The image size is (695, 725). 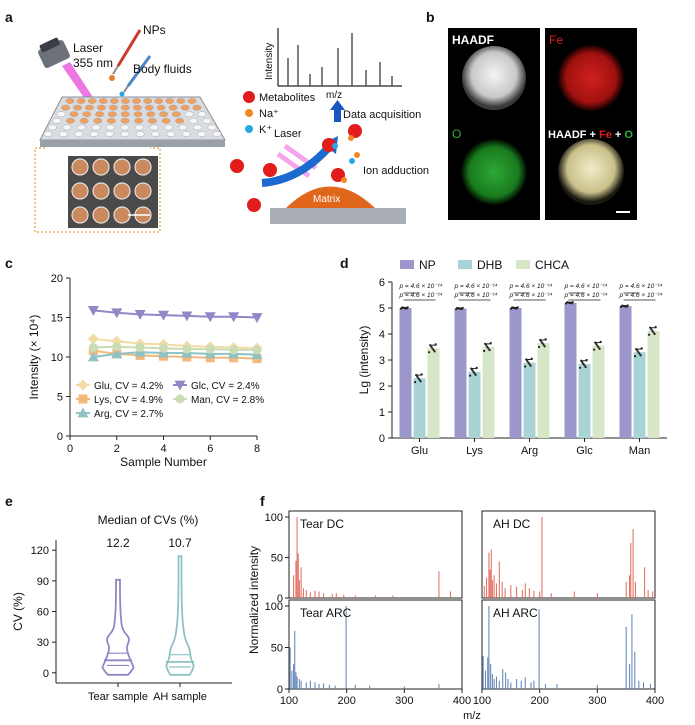 What do you see at coordinates (344, 263) in the screenshot?
I see `panel-label-d: d` at bounding box center [344, 263].